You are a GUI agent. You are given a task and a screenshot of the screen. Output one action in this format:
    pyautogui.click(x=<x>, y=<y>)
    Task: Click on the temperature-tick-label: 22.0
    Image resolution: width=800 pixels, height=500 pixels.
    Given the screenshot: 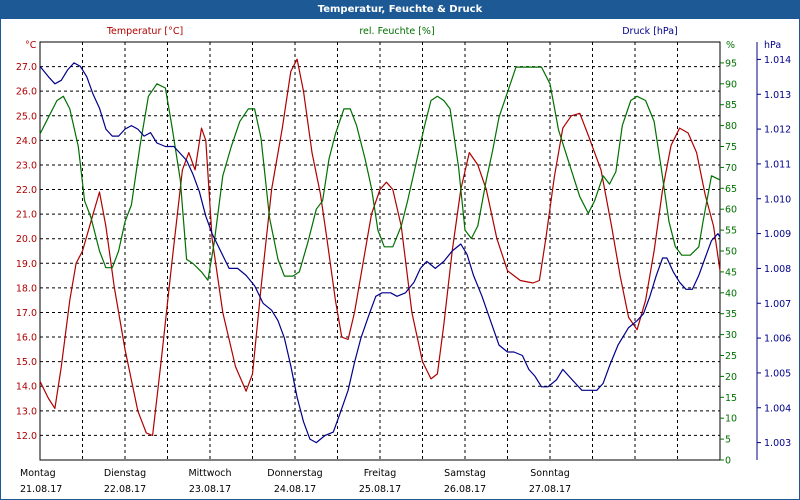 What is the action you would take?
    pyautogui.click(x=26, y=190)
    